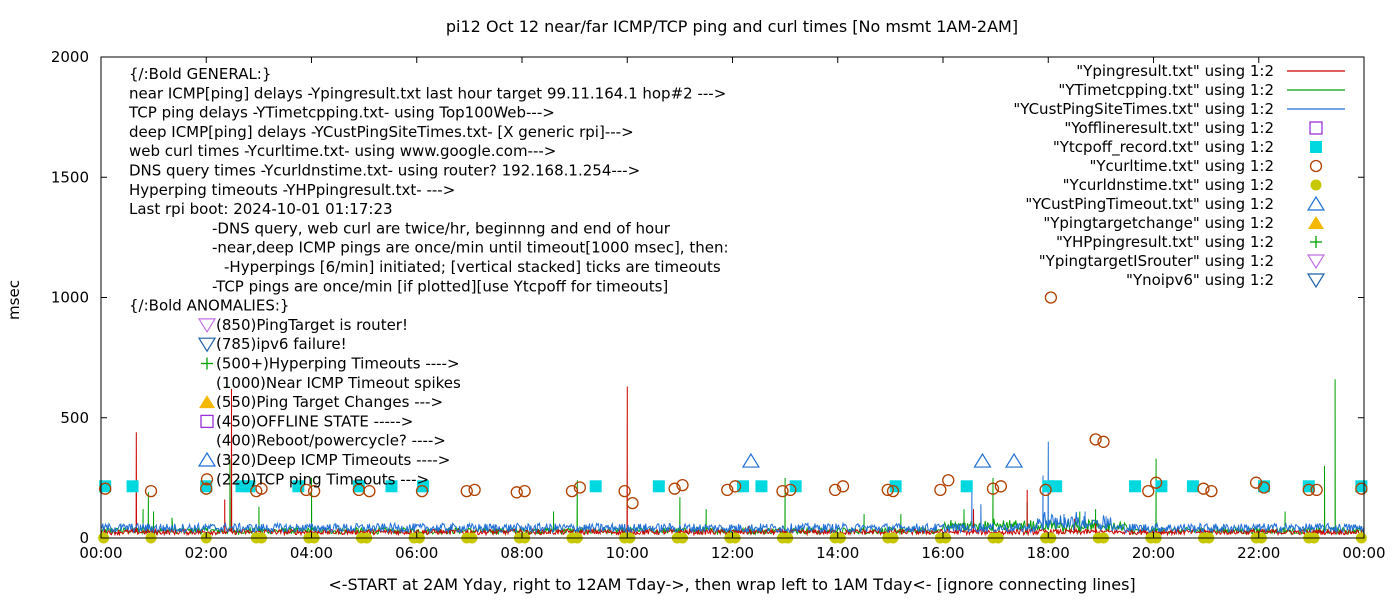 Image resolution: width=1400 pixels, height=604 pixels. I want to click on legend-label: "YpingtargetISrouter" using 1:2, so click(1156, 261).